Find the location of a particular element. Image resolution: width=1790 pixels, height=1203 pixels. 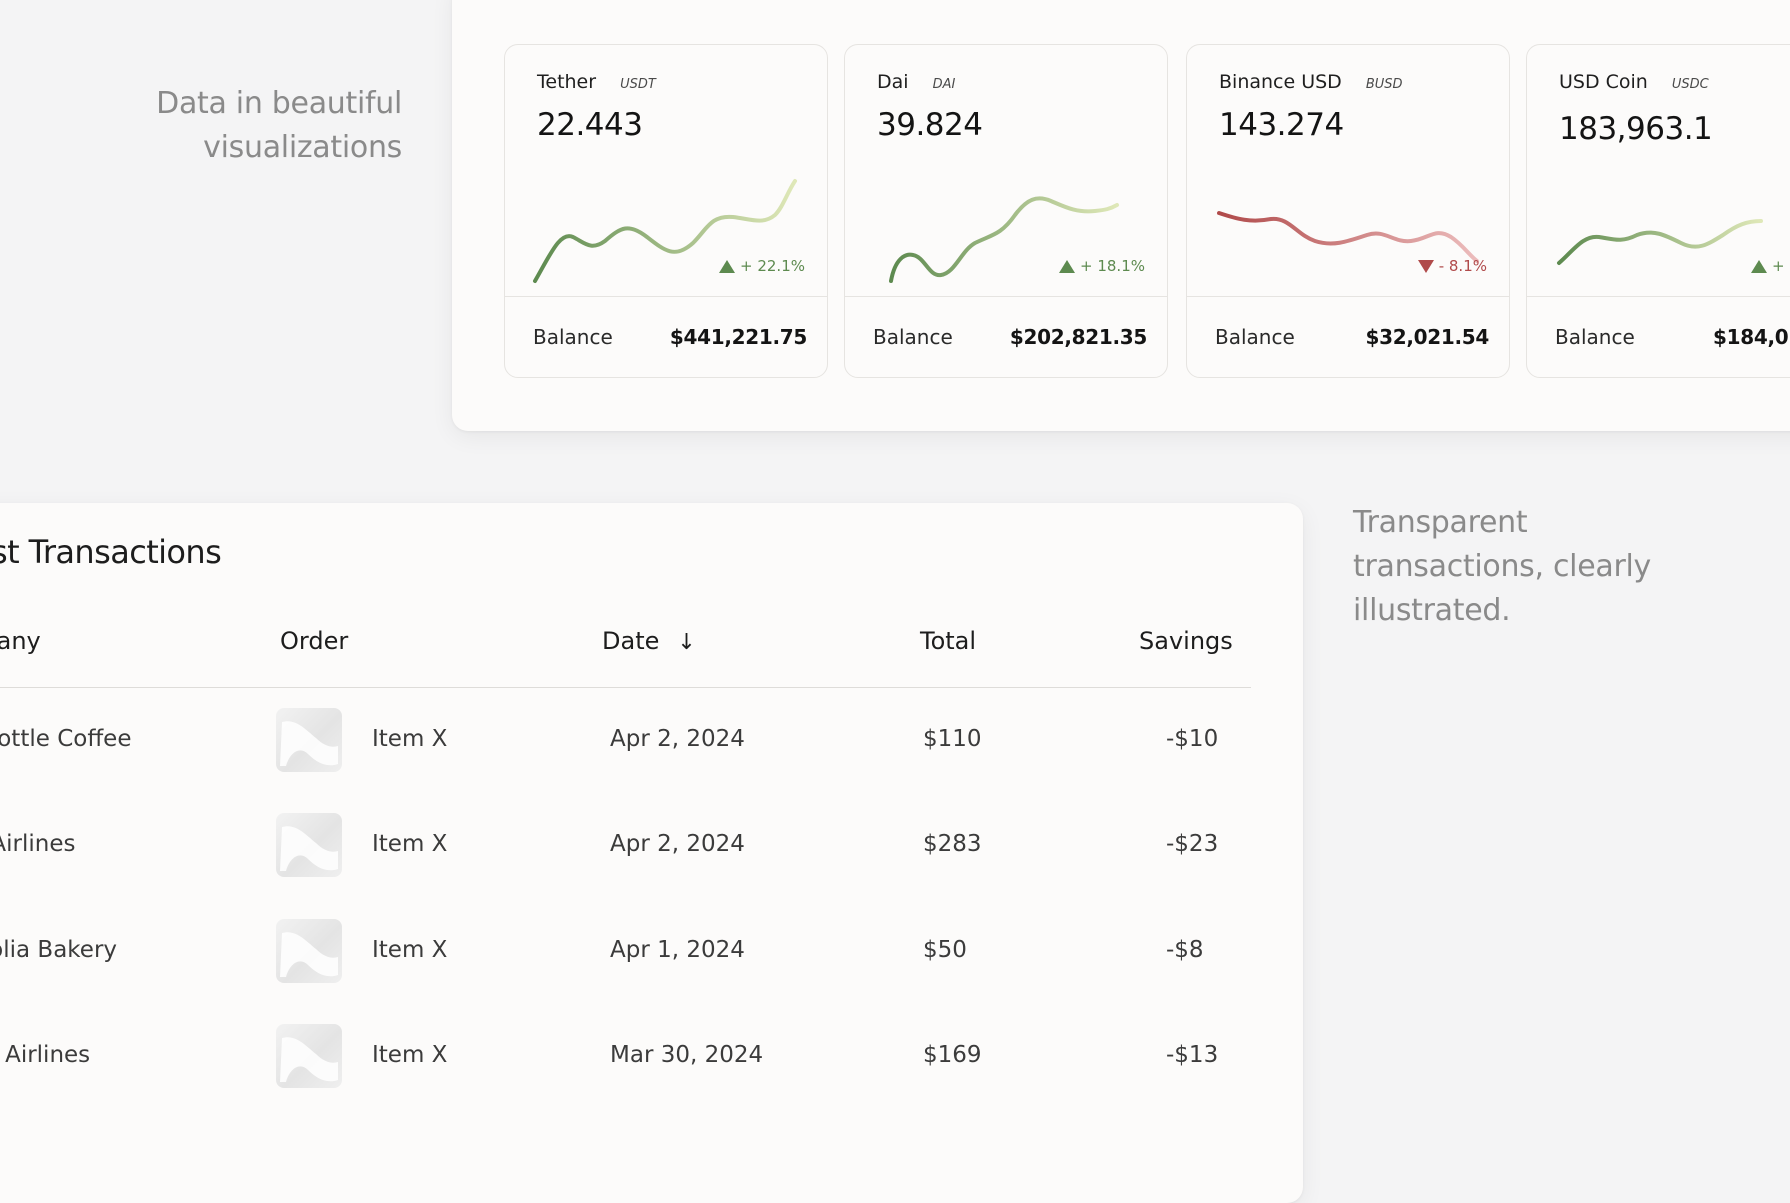

change-indicator: + 22.1% is located at coordinates (762, 266).